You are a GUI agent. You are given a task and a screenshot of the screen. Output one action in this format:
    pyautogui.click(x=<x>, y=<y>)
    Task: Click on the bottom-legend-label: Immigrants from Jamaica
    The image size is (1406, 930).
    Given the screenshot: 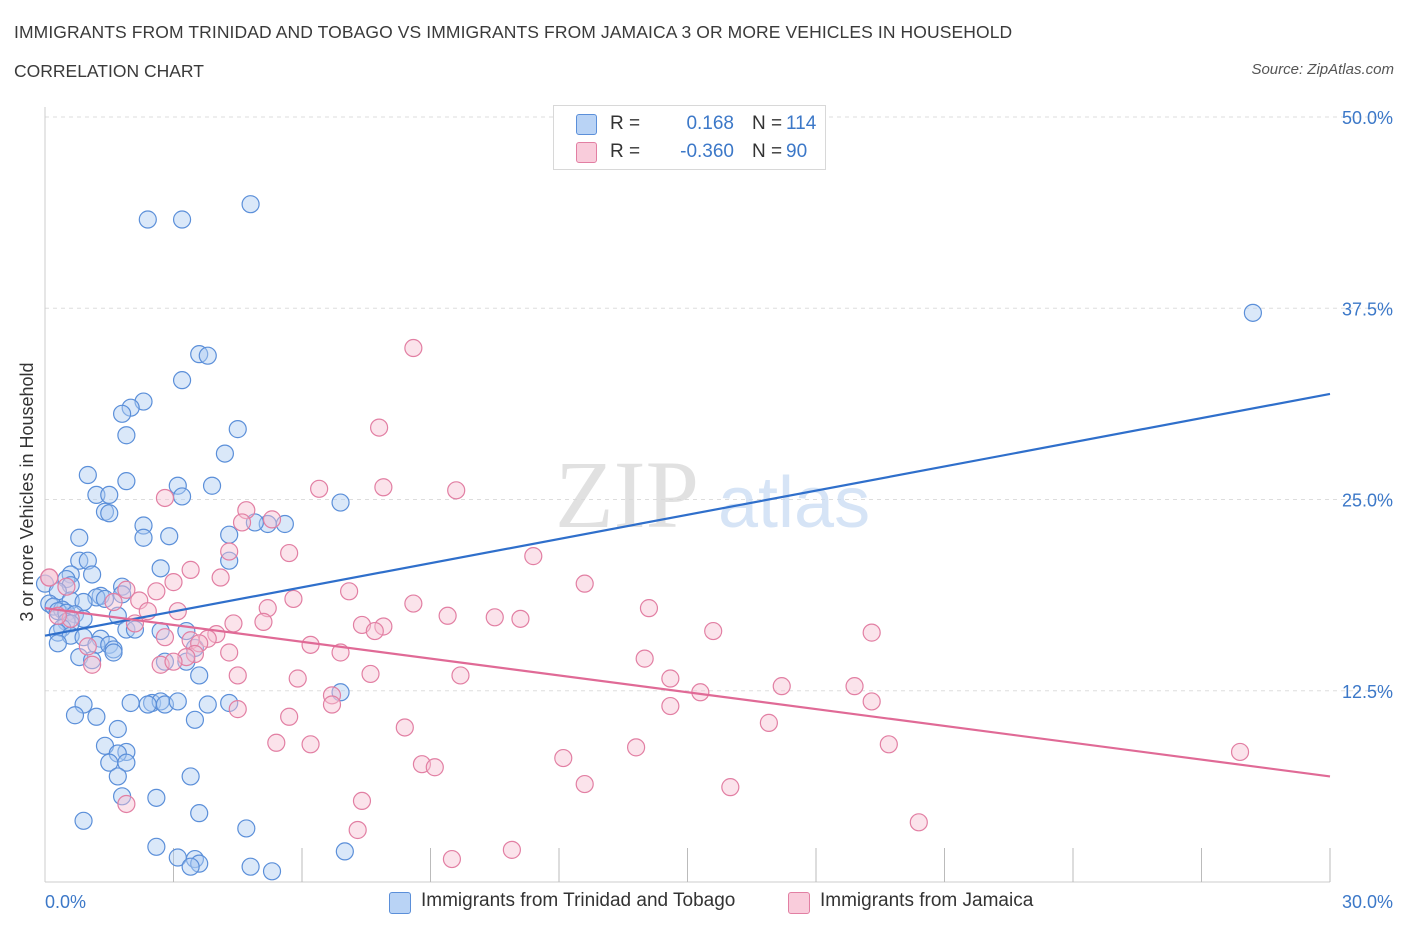 What is the action you would take?
    pyautogui.click(x=927, y=900)
    